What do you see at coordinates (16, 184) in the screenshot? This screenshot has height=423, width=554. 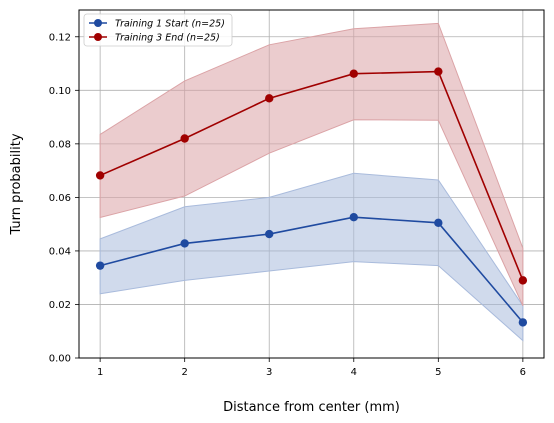 I see `y-axis-label: Turn probability` at bounding box center [16, 184].